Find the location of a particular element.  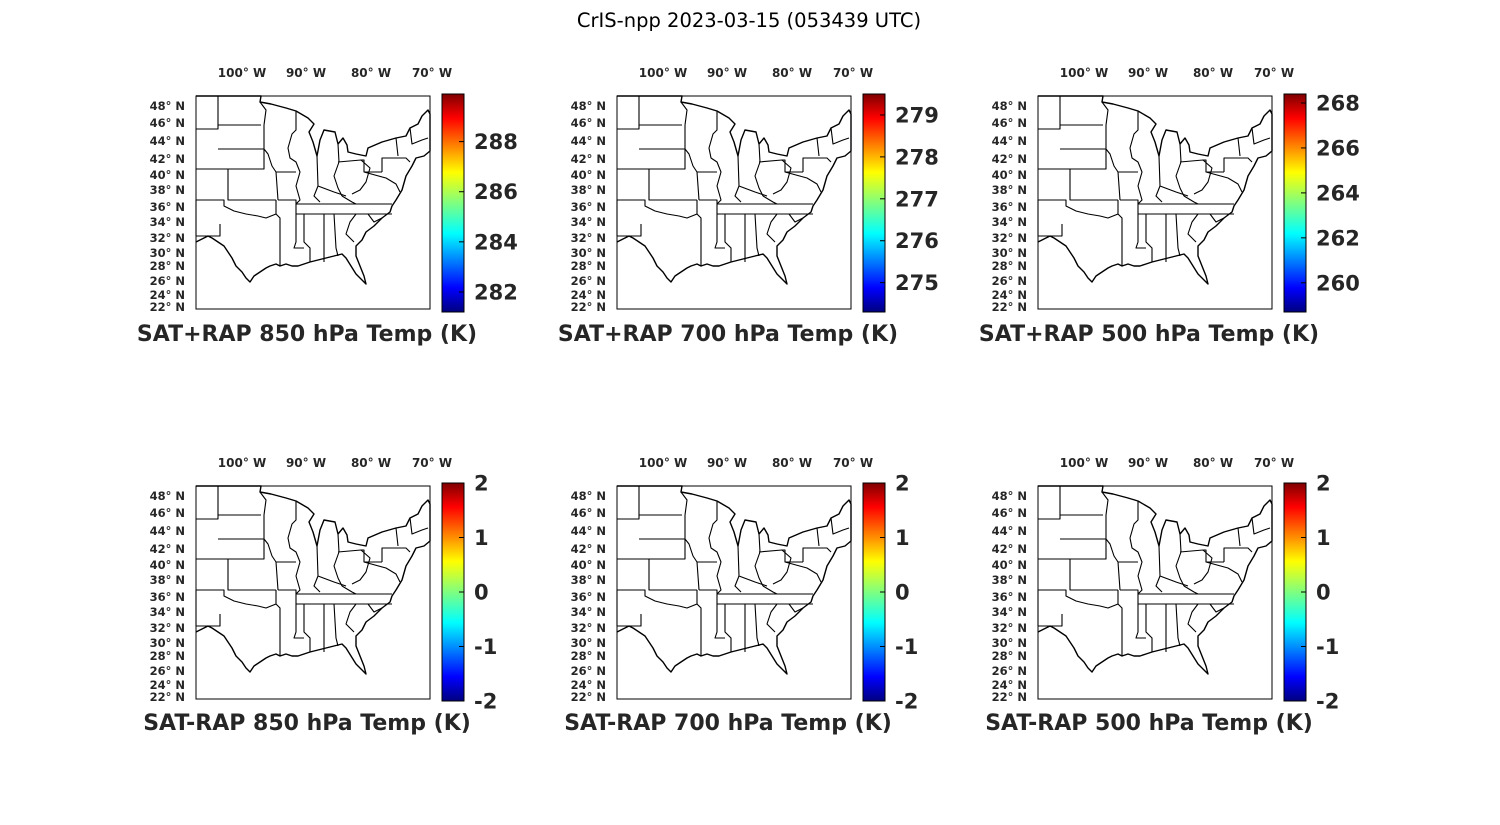

figure-title: CrIS-npp 2023-03-15 (053439 UTC) is located at coordinates (749, 20).